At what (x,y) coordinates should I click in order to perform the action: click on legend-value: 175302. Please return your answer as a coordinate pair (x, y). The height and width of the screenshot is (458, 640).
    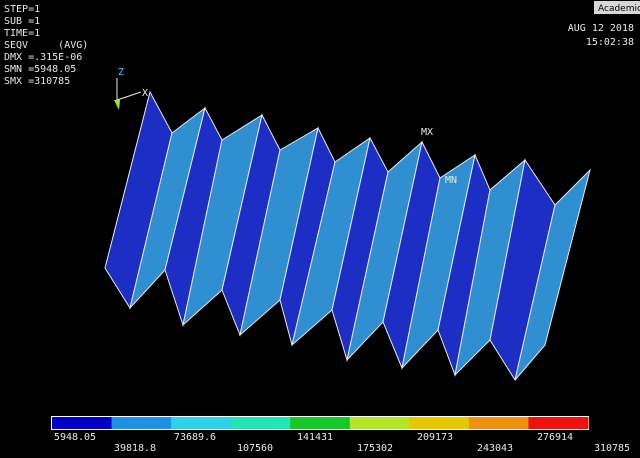
    Looking at the image, I should click on (375, 448).